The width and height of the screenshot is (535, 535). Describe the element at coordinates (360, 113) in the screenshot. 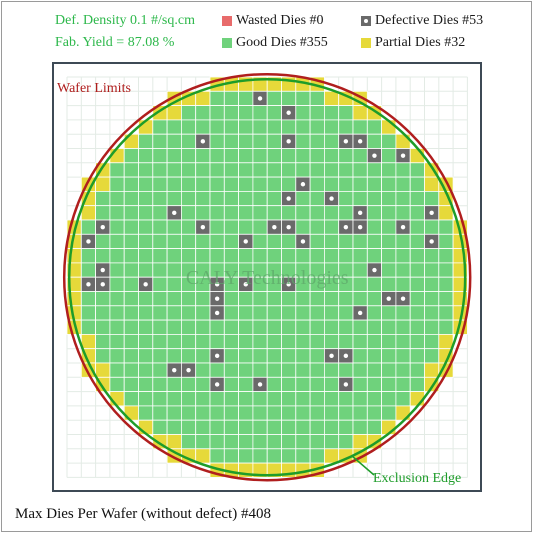

I see `partial-die` at that location.